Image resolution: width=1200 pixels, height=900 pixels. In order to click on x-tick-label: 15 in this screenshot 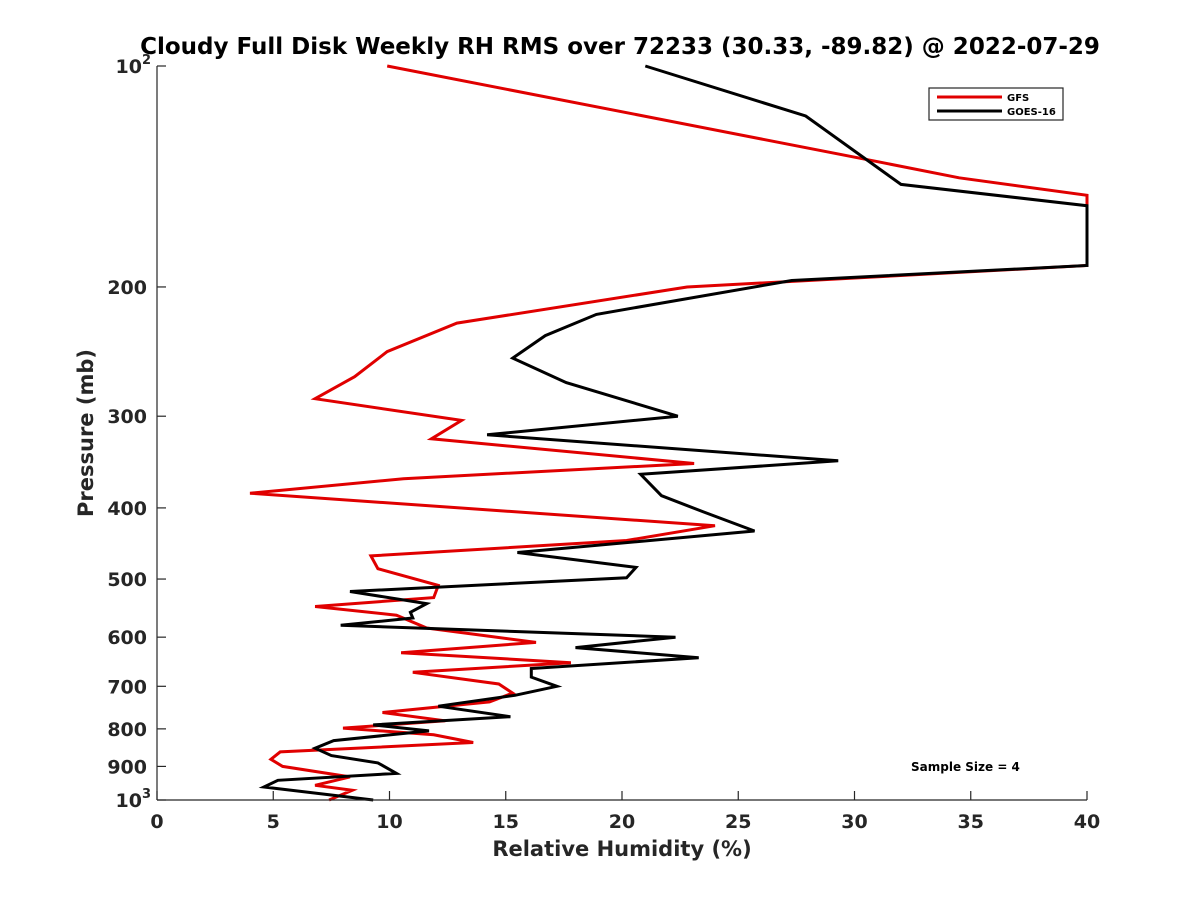, I will do `click(506, 822)`.